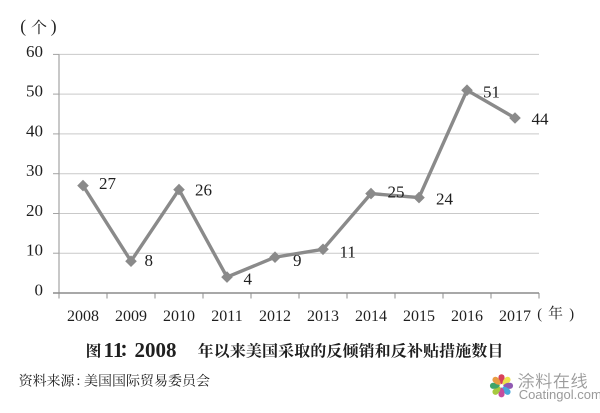  Describe the element at coordinates (34, 130) in the screenshot. I see `svg-text: 40` at that location.